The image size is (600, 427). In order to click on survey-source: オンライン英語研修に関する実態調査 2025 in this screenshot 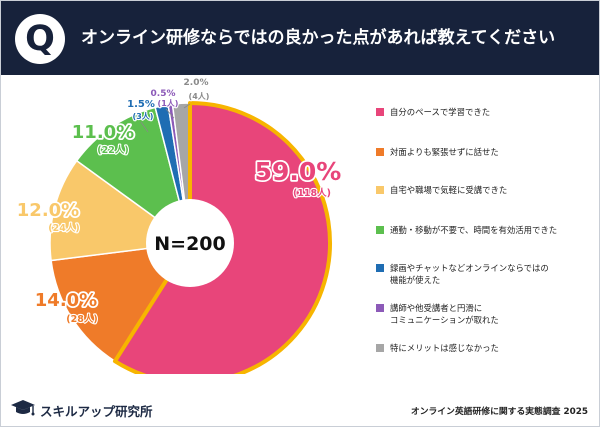, I will do `click(499, 412)`.